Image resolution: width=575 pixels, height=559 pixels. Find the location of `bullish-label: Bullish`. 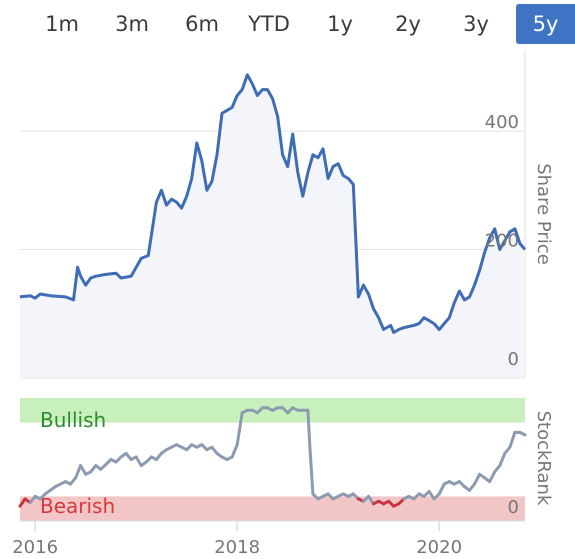

bullish-label: Bullish is located at coordinates (73, 420).